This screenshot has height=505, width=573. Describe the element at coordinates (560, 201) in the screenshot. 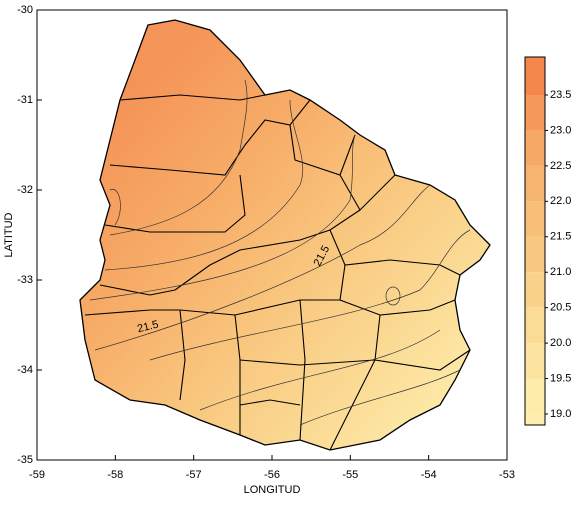

I see `colorbar-label: 22.0` at that location.